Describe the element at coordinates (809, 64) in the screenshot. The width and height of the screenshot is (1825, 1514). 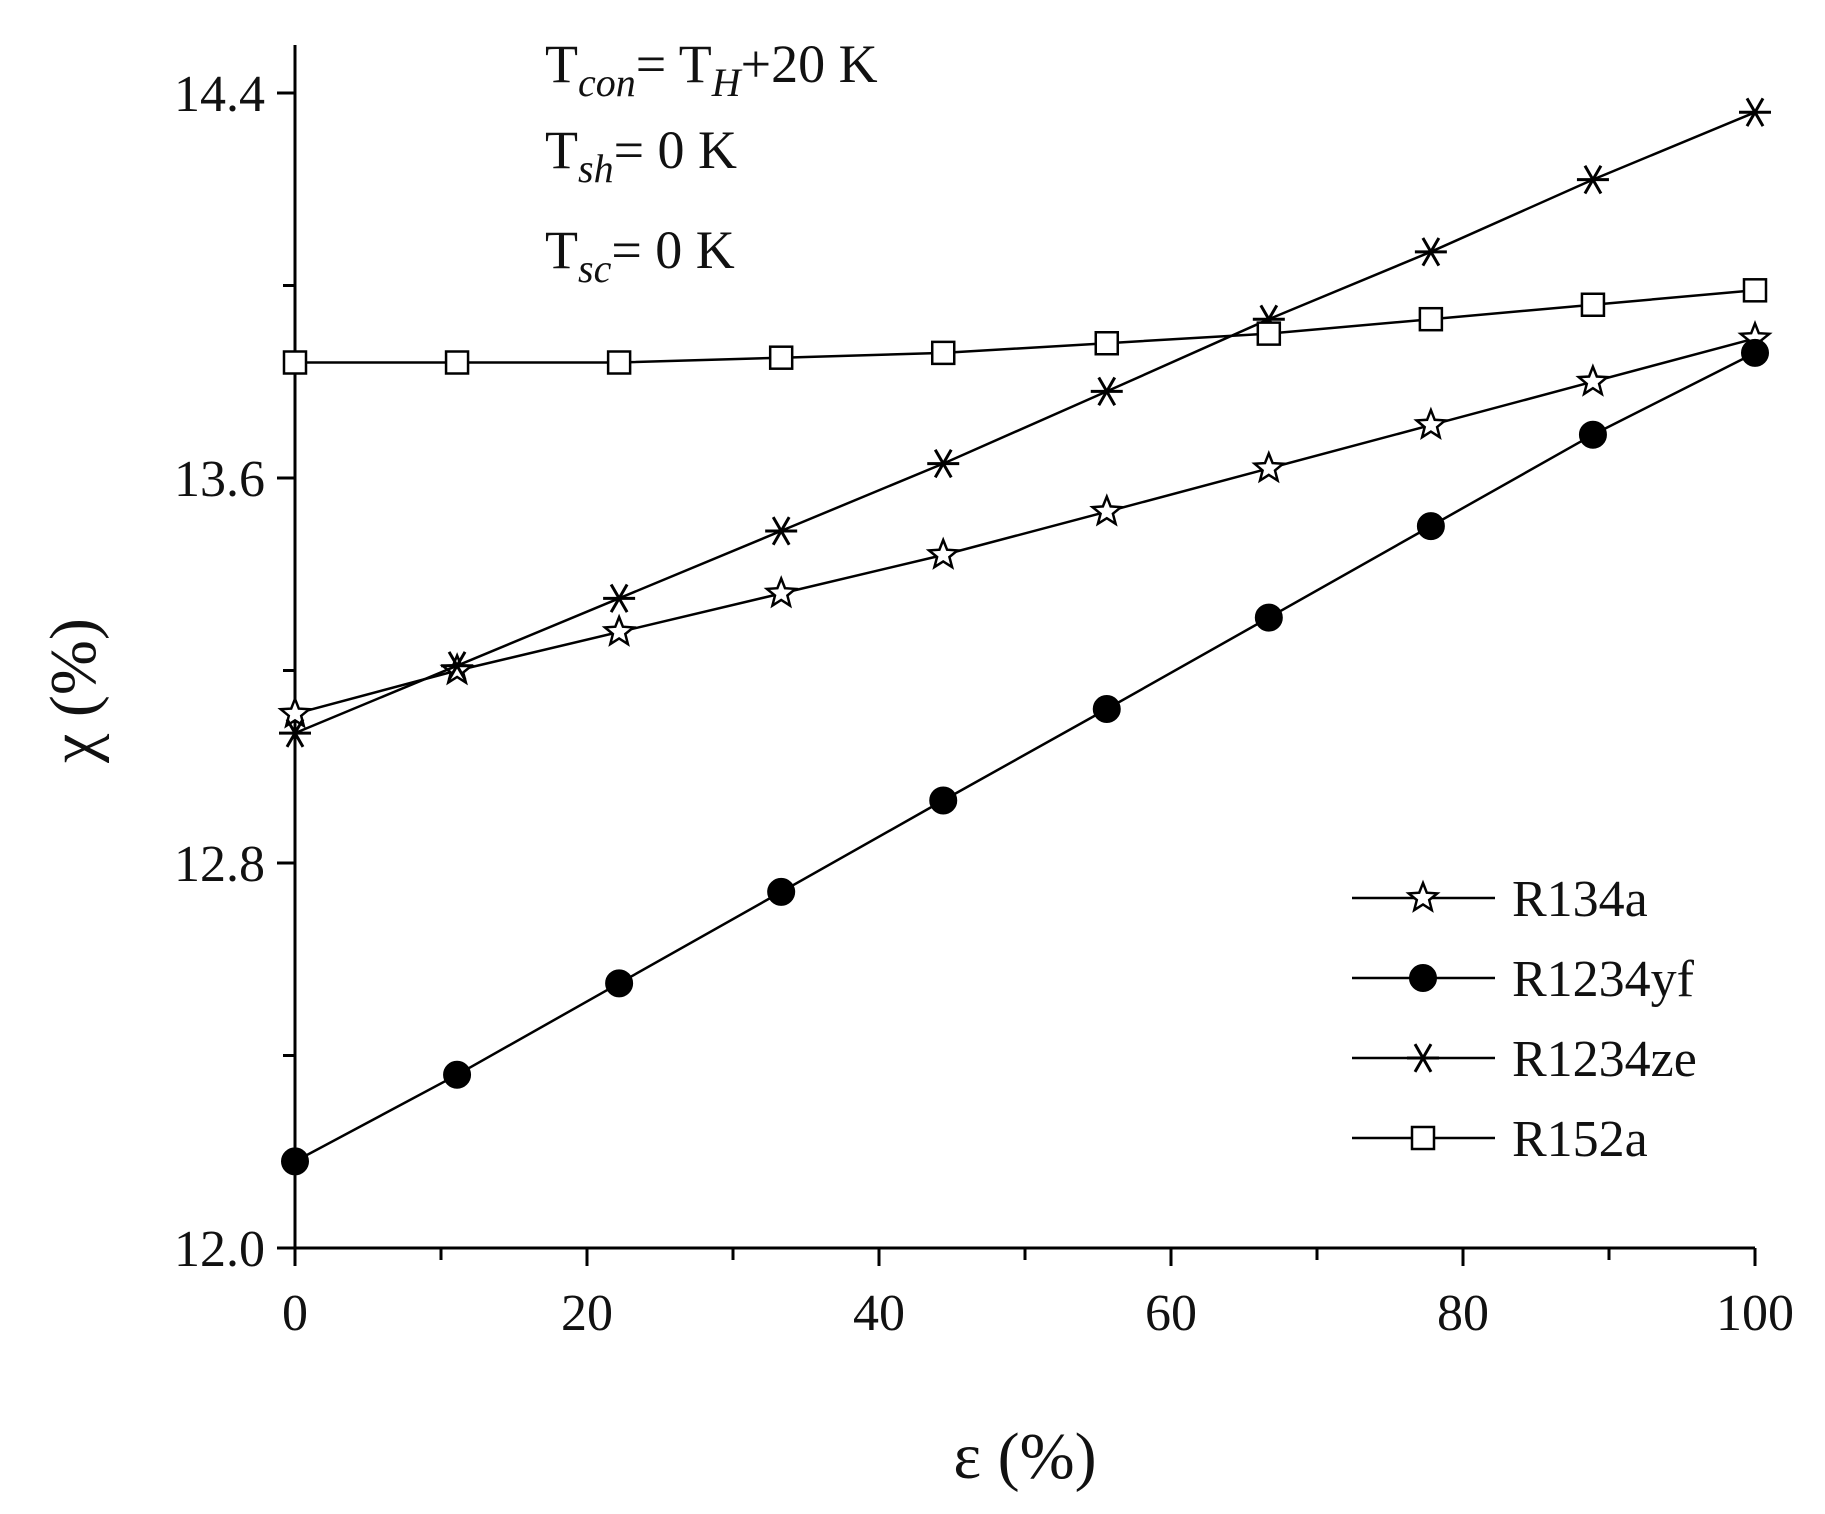
I see `condition-part: +20 K` at that location.